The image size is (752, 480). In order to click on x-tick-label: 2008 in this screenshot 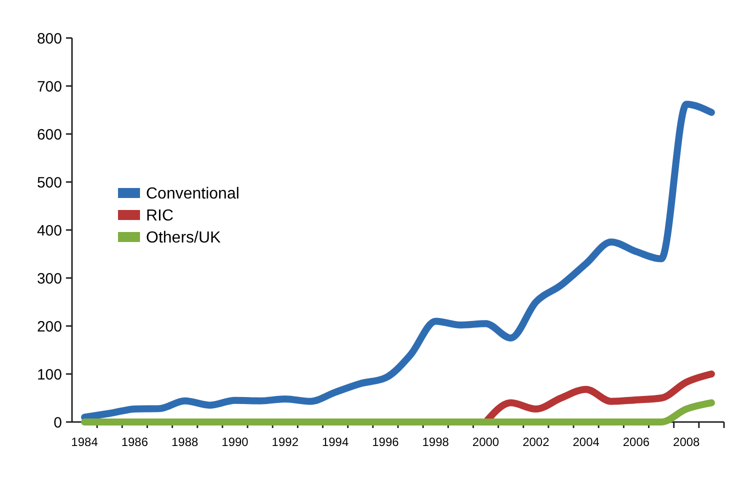, I will do `click(686, 442)`.